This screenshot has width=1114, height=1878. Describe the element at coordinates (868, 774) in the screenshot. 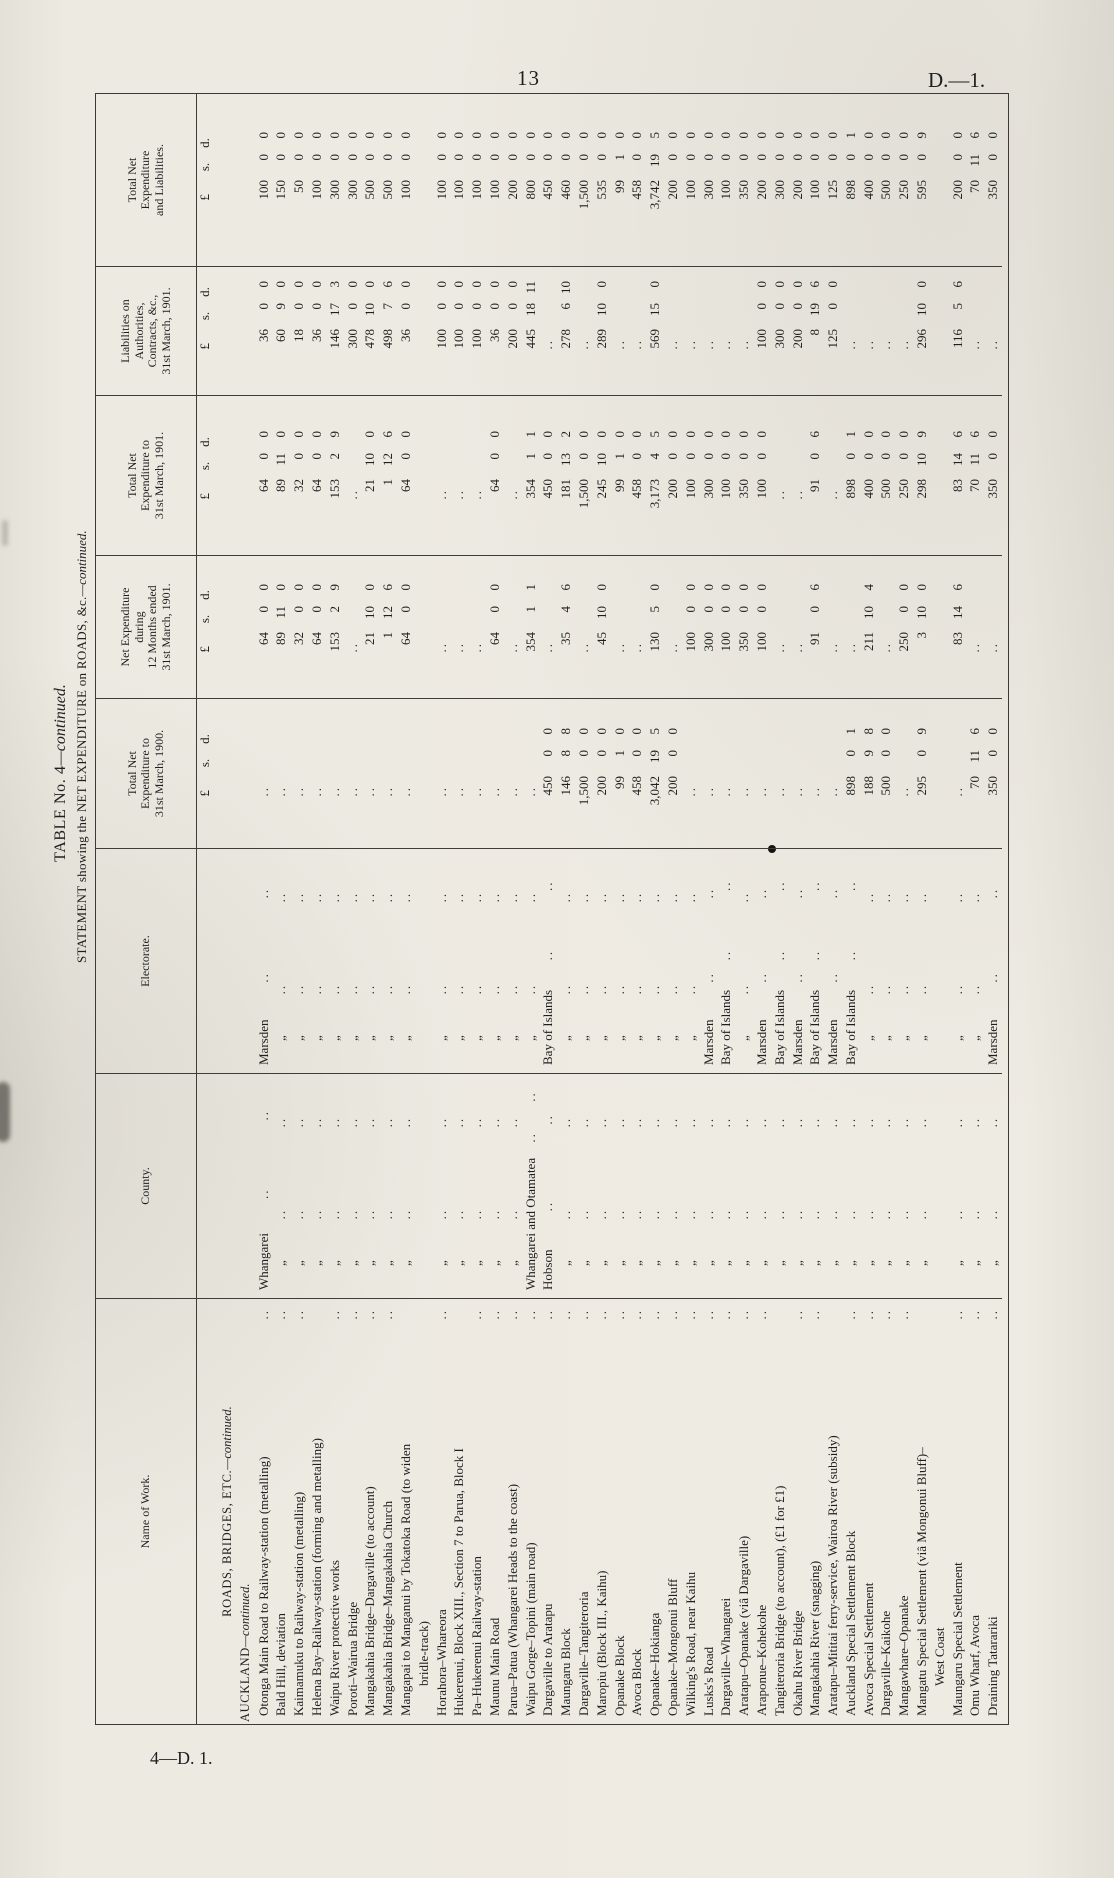

I see `cell-exp-to-1900: 188 9 8` at that location.